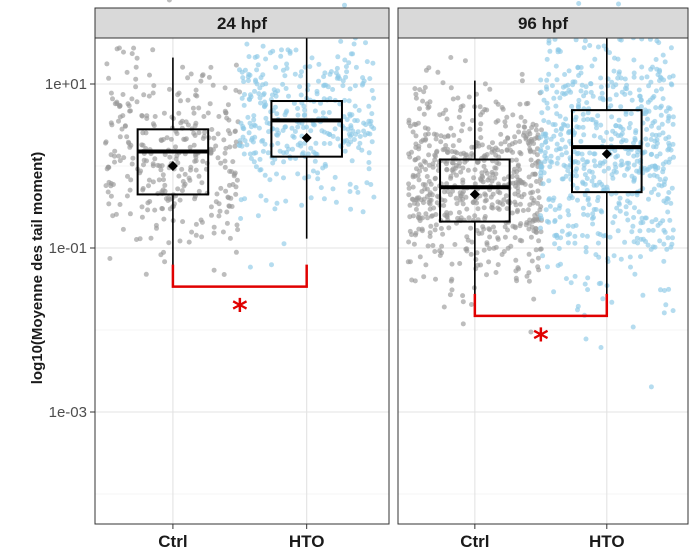  Describe the element at coordinates (543, 23) in the screenshot. I see `facet-strip` at that location.